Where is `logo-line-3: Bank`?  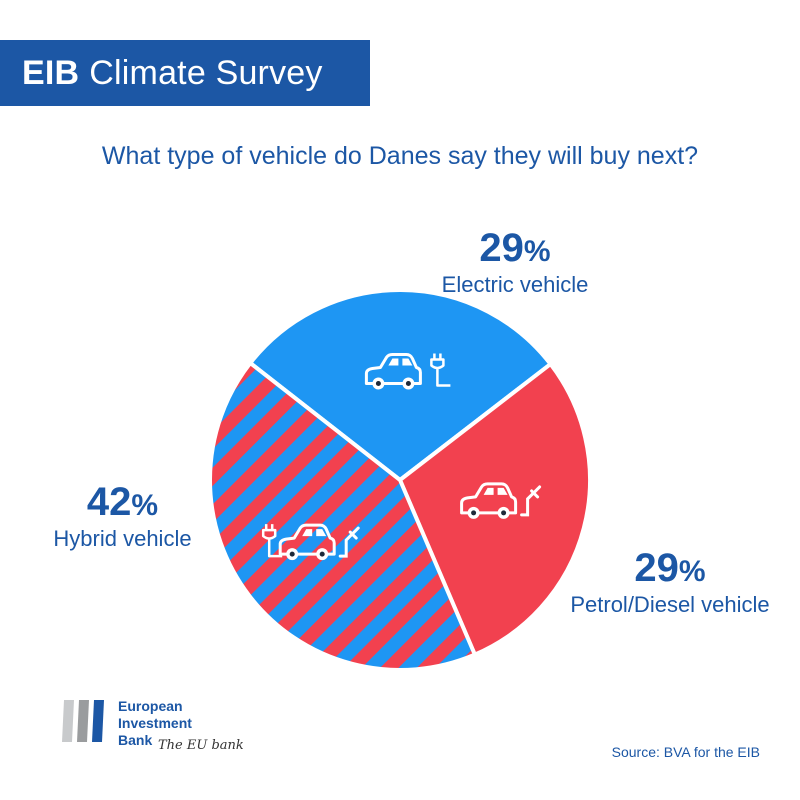 logo-line-3: Bank is located at coordinates (135, 740).